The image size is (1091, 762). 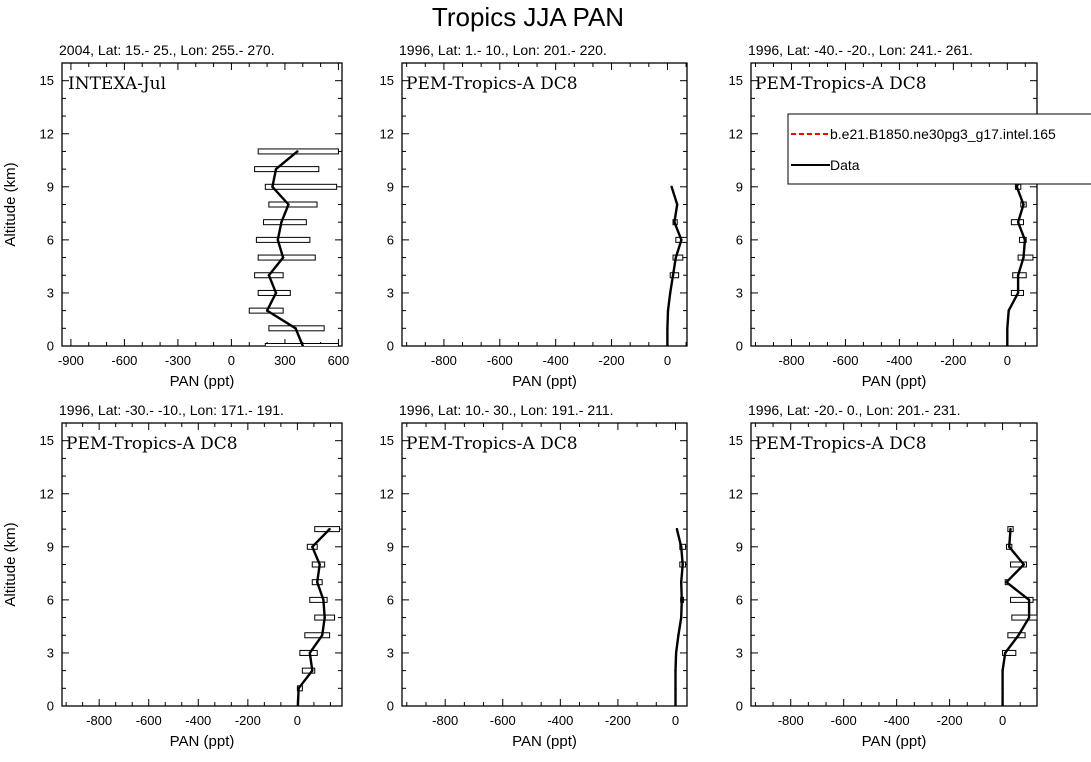 What do you see at coordinates (167, 50) in the screenshot?
I see `panel-subtitle: 2004, Lat: 15.- 25., Lon: 255.- 270.` at bounding box center [167, 50].